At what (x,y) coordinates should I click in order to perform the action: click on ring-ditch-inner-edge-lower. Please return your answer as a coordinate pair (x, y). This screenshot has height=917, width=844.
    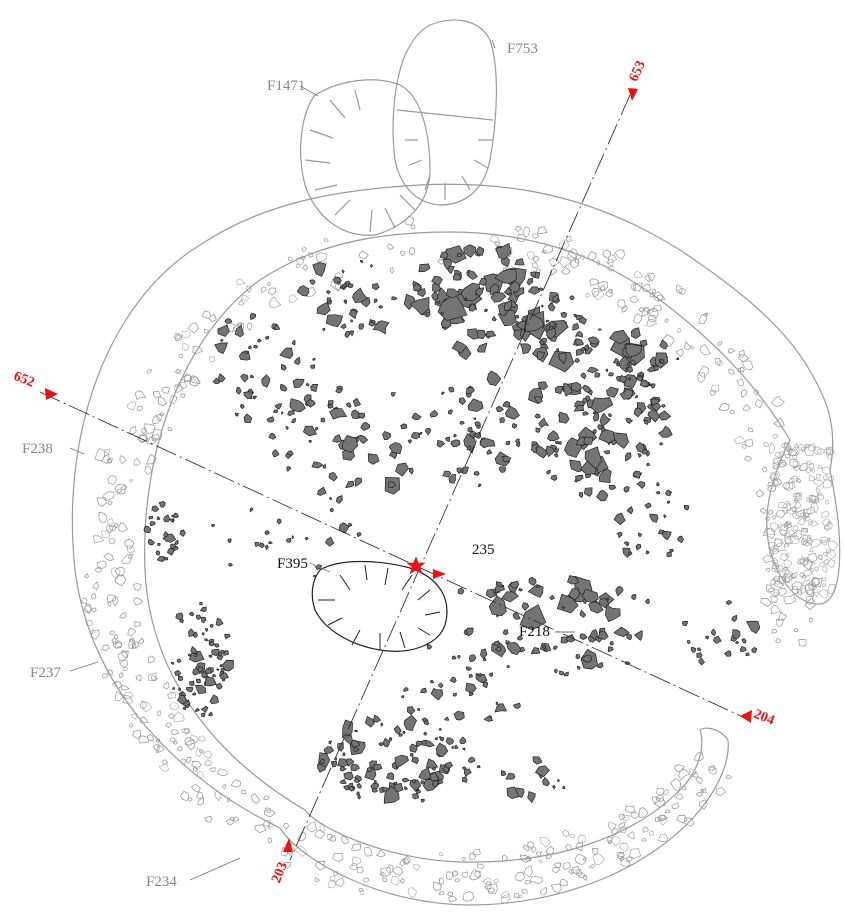
    Looking at the image, I should click on (503, 796).